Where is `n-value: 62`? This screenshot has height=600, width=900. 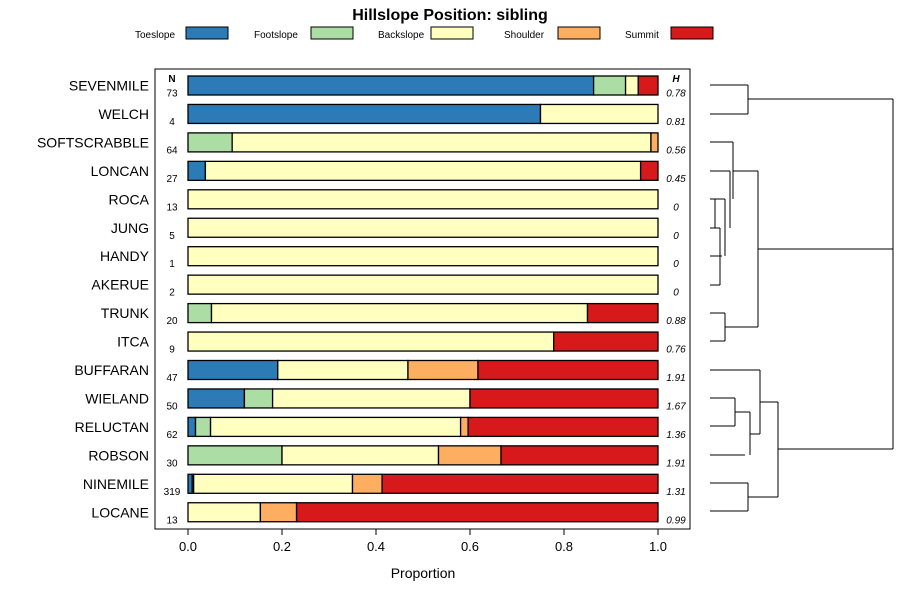
n-value: 62 is located at coordinates (172, 435).